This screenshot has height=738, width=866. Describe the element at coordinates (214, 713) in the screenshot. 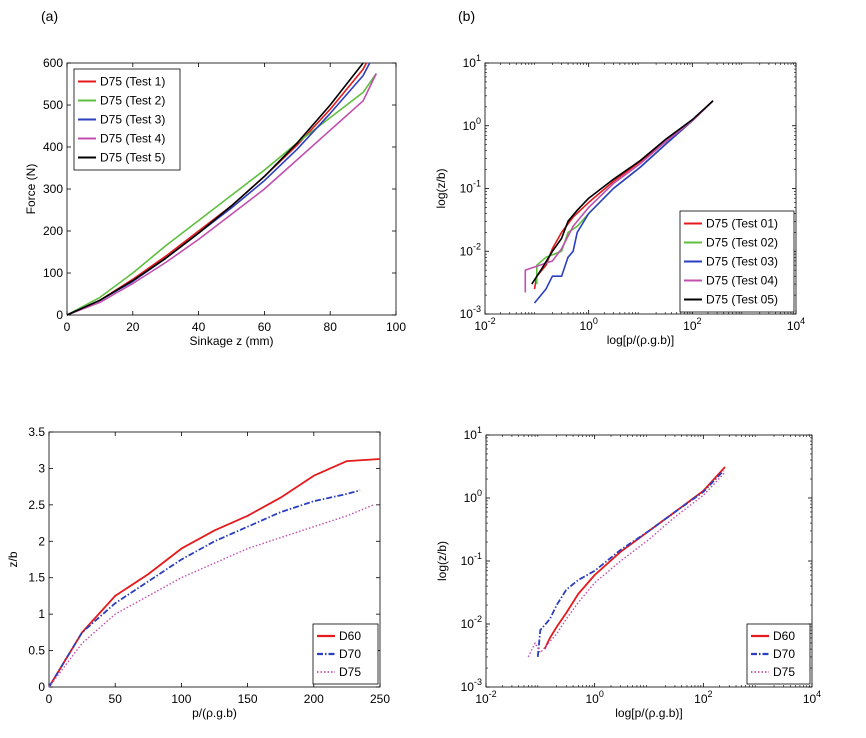

I see `x-axis-label: p/(ρ.g.b)` at that location.